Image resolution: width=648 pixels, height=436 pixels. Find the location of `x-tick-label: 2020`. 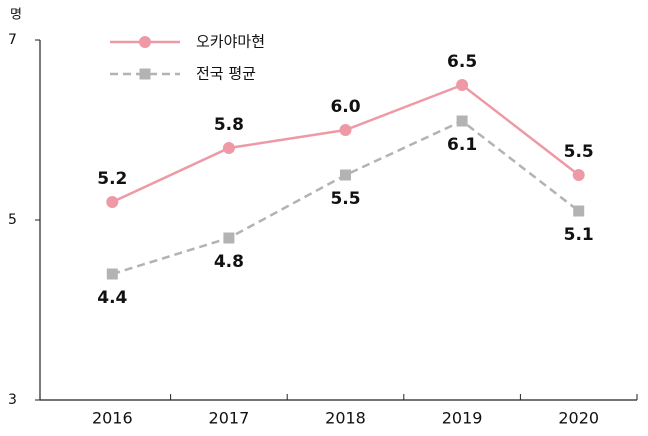

x-tick-label: 2020 is located at coordinates (578, 418).